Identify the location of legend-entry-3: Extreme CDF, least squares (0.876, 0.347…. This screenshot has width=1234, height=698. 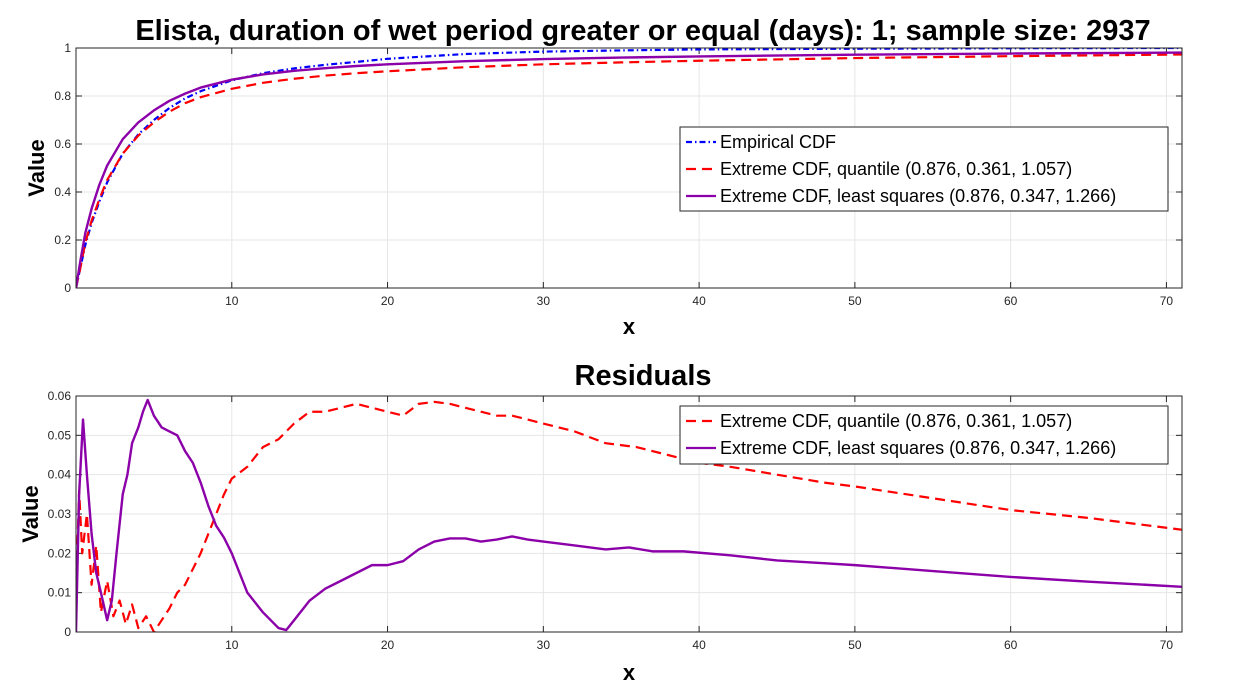
(918, 196).